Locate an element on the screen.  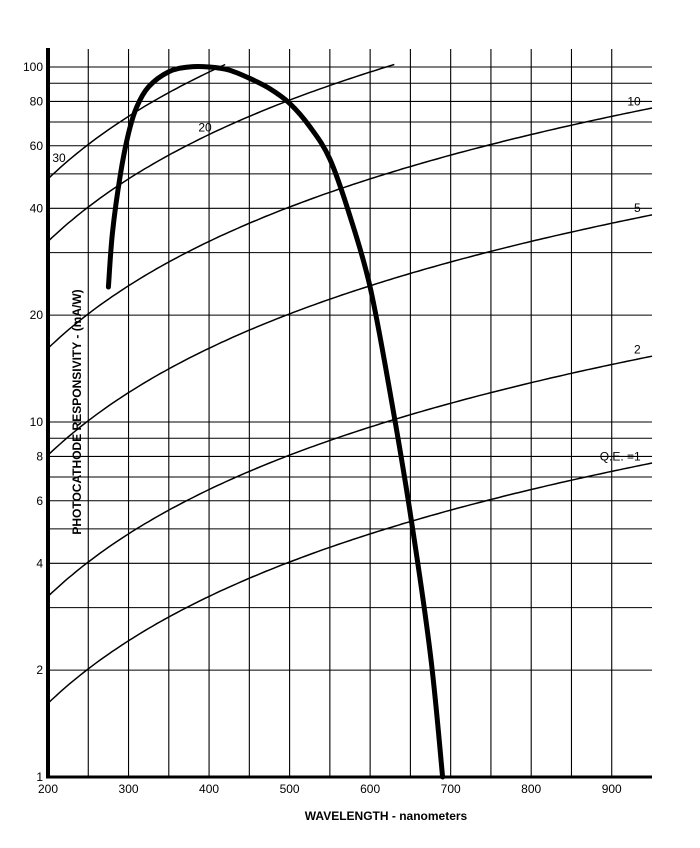
y-tick-label: 8 is located at coordinates (39, 456).